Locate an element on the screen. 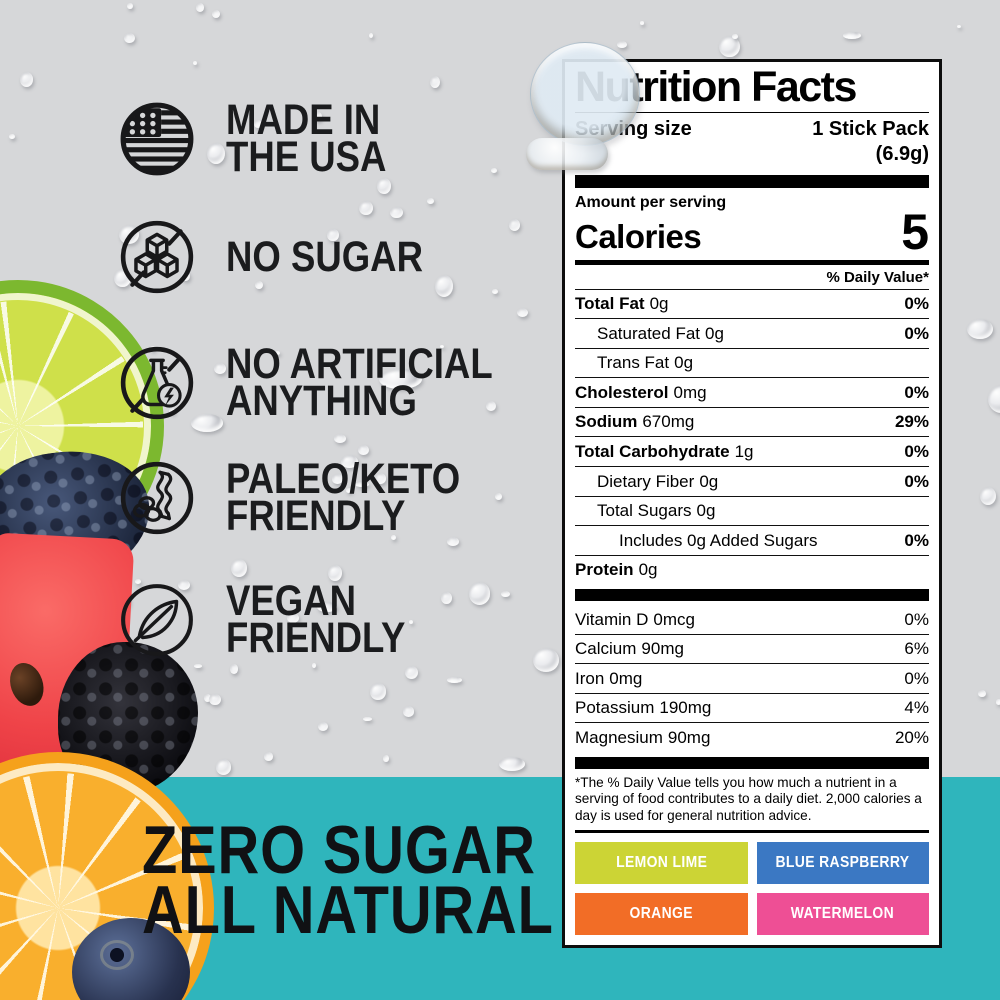 Image resolution: width=1000 pixels, height=1000 pixels. flavor-label: ORANGE is located at coordinates (661, 913).